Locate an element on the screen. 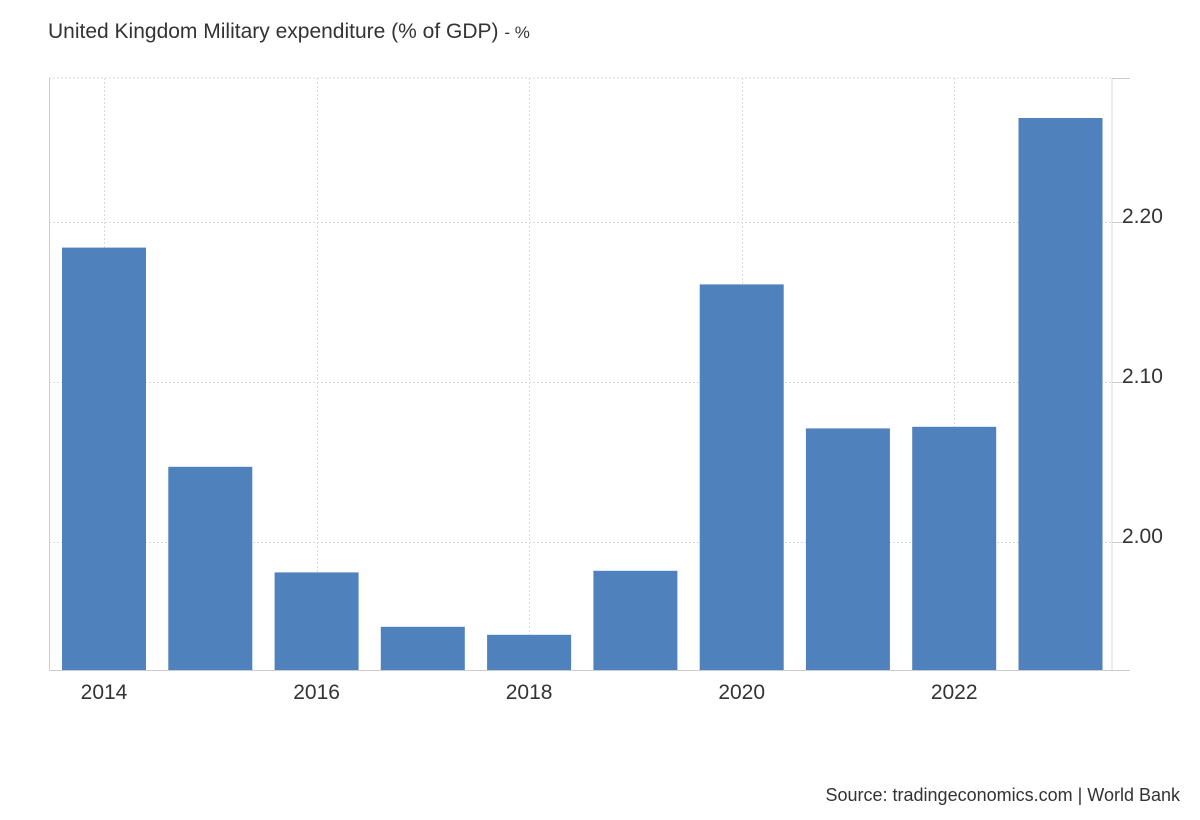 This screenshot has height=820, width=1200. chart-unit: - % is located at coordinates (517, 32).